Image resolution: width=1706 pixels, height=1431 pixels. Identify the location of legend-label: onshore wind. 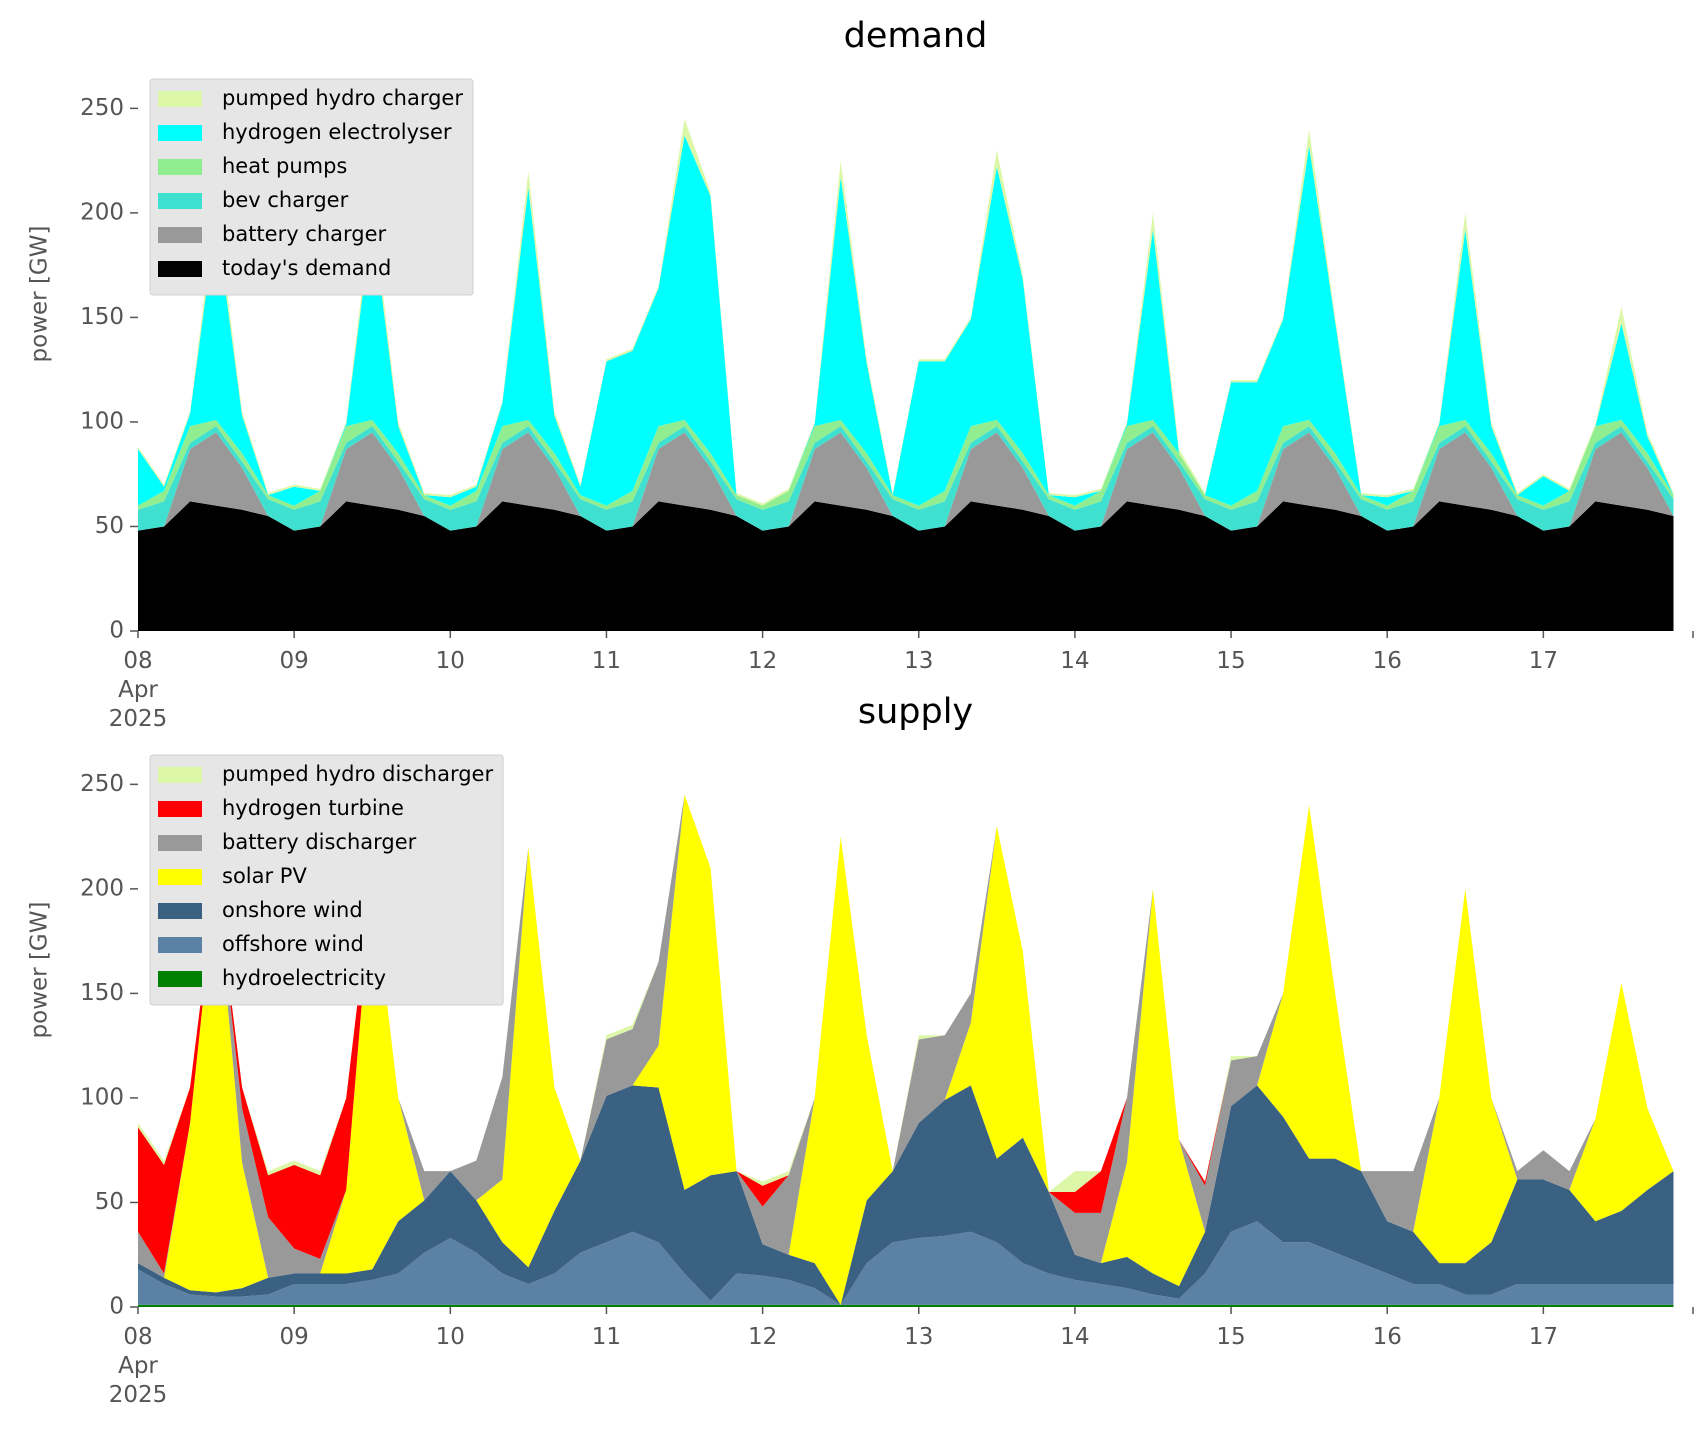
(292, 910).